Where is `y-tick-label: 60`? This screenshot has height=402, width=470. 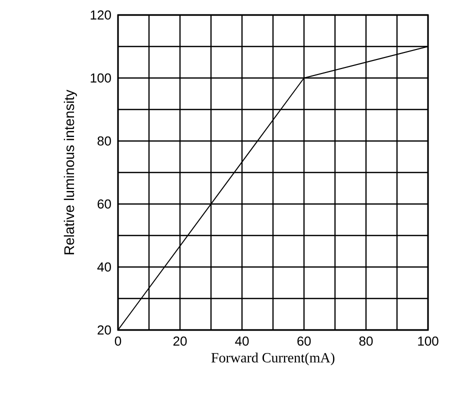 y-tick-label: 60 is located at coordinates (104, 204).